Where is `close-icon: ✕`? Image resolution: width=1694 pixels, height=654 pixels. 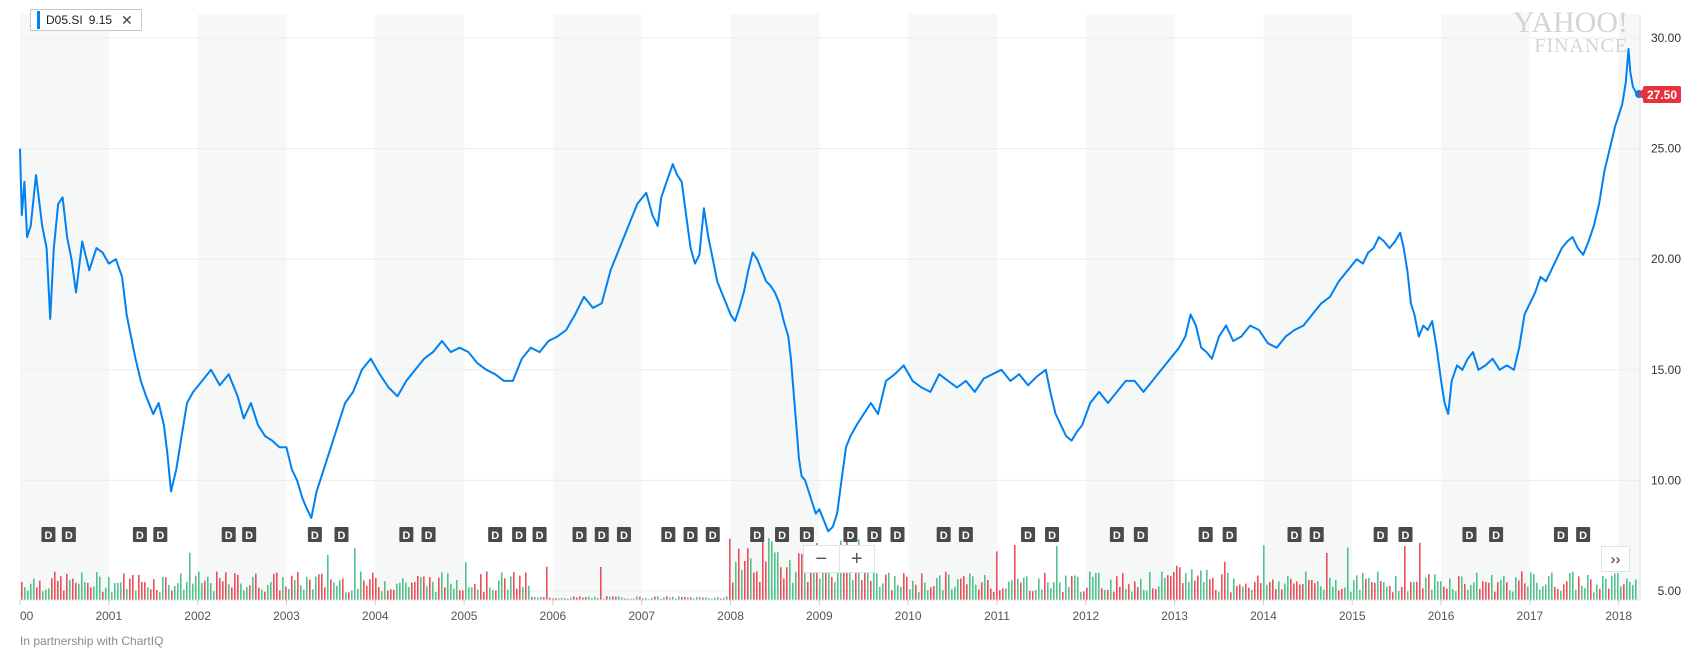
close-icon: ✕ is located at coordinates (127, 19).